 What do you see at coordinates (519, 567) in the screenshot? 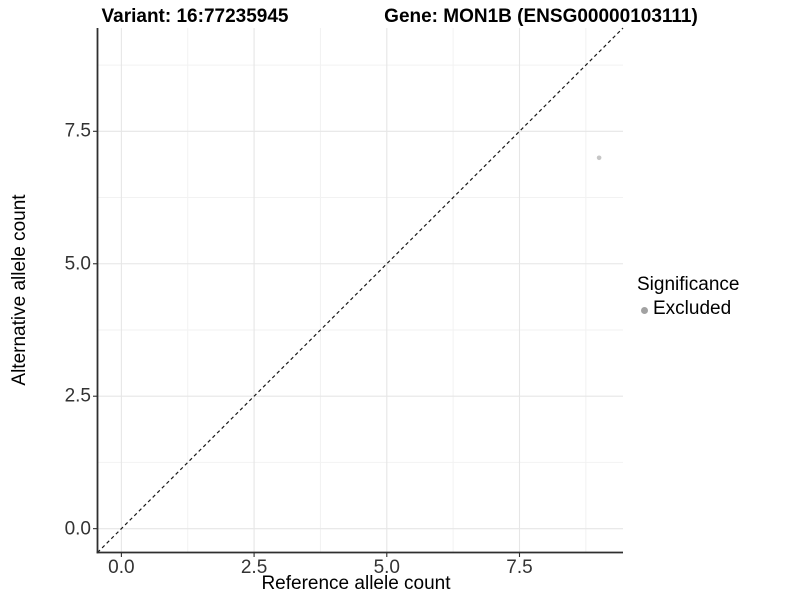
I see `x-tick-label: 7.5` at bounding box center [519, 567].